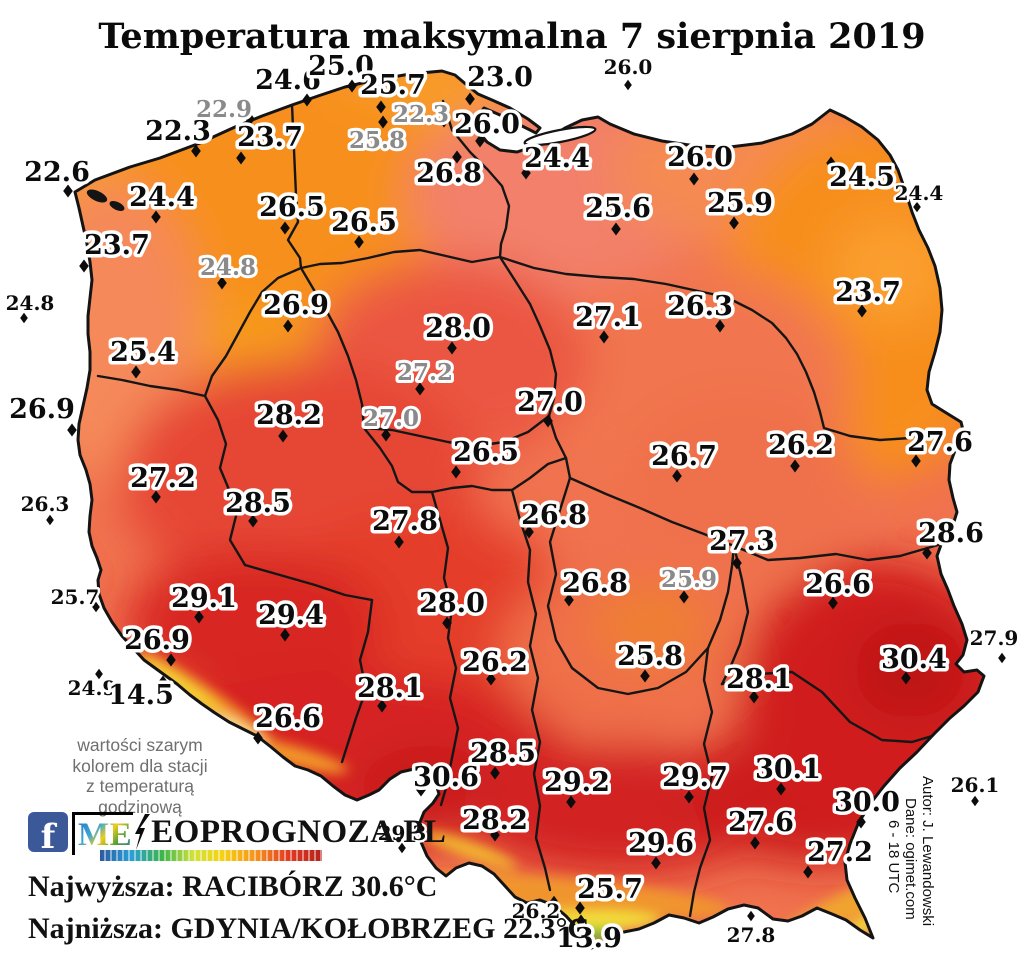 The height and width of the screenshot is (963, 1024). I want to click on station-label: 22.6, so click(57, 172).